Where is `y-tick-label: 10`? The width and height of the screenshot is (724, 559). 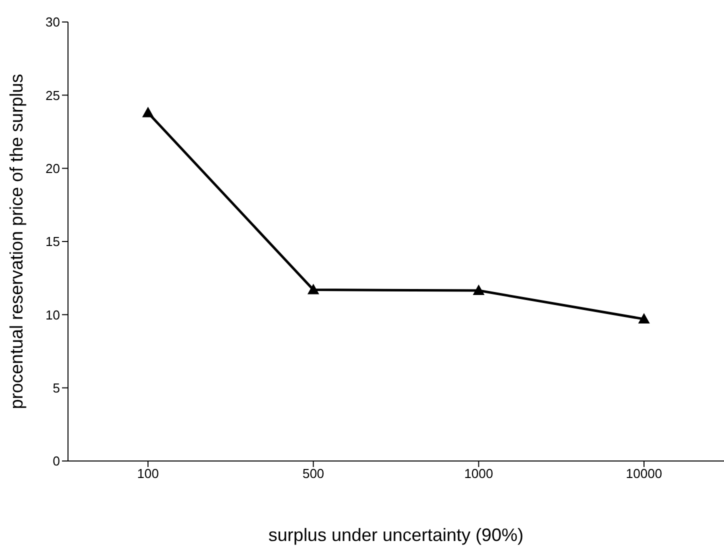
y-tick-label: 10 is located at coordinates (53, 314).